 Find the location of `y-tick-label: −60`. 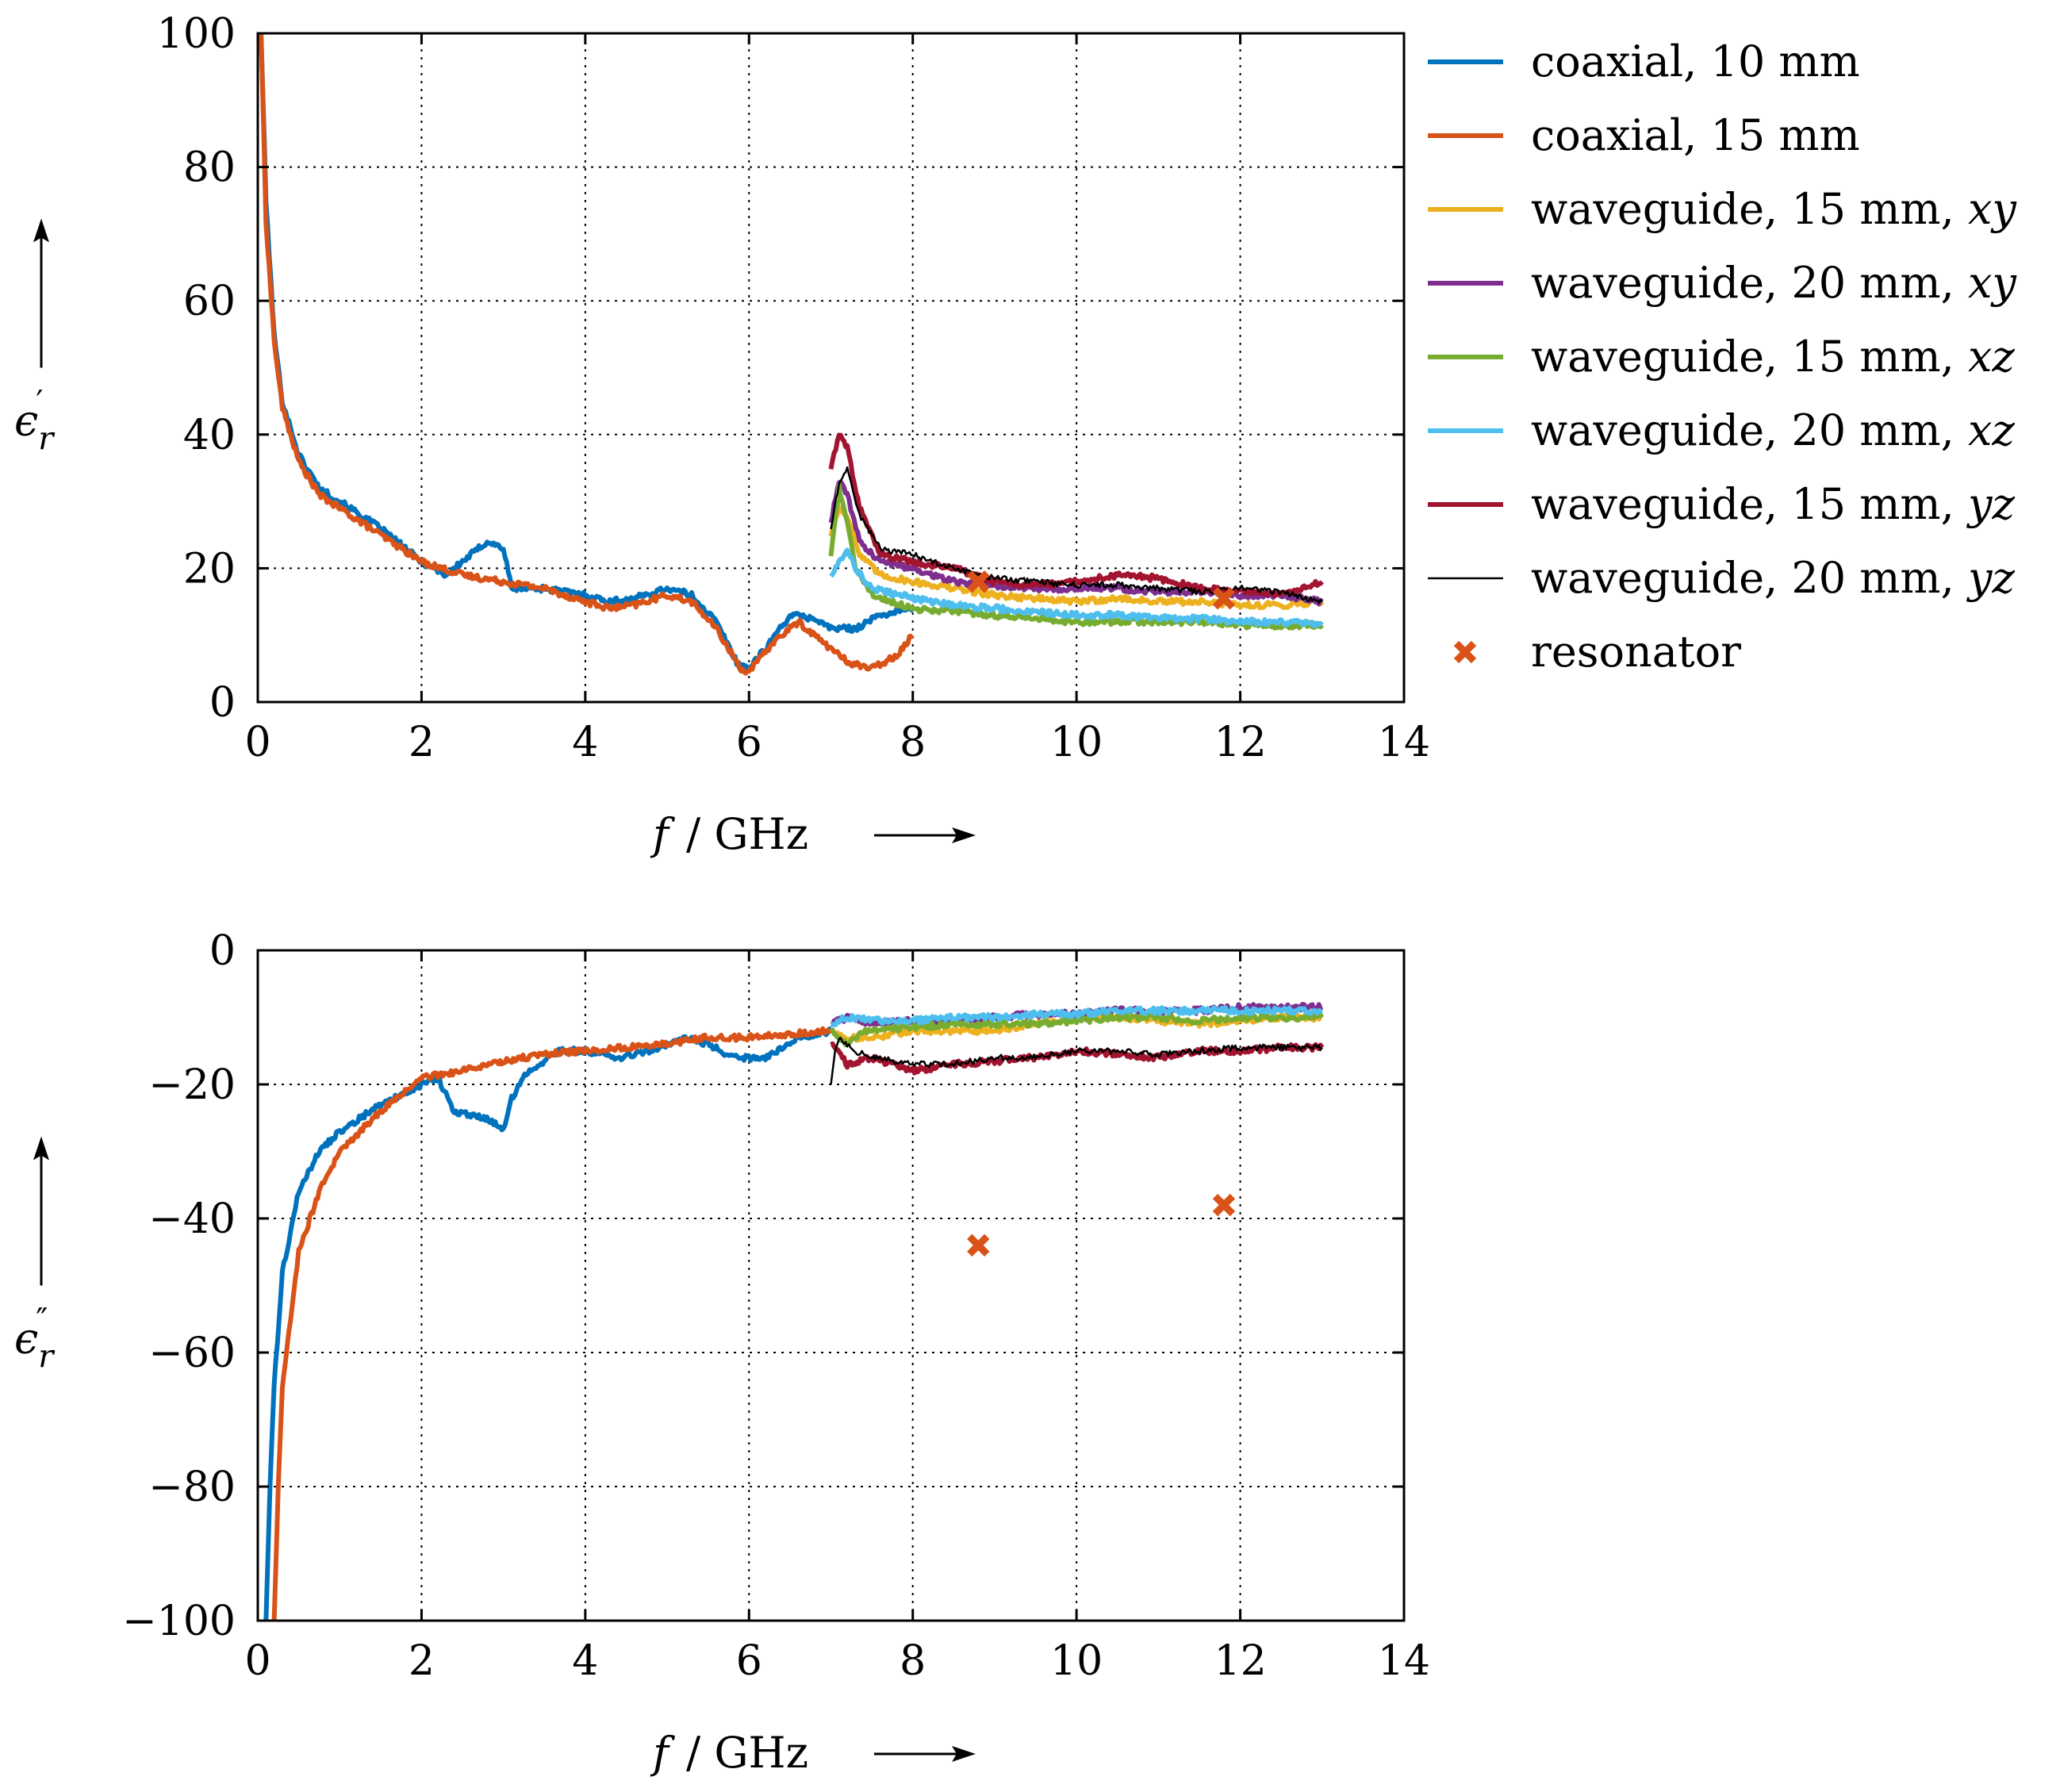

y-tick-label: −60 is located at coordinates (192, 1354).